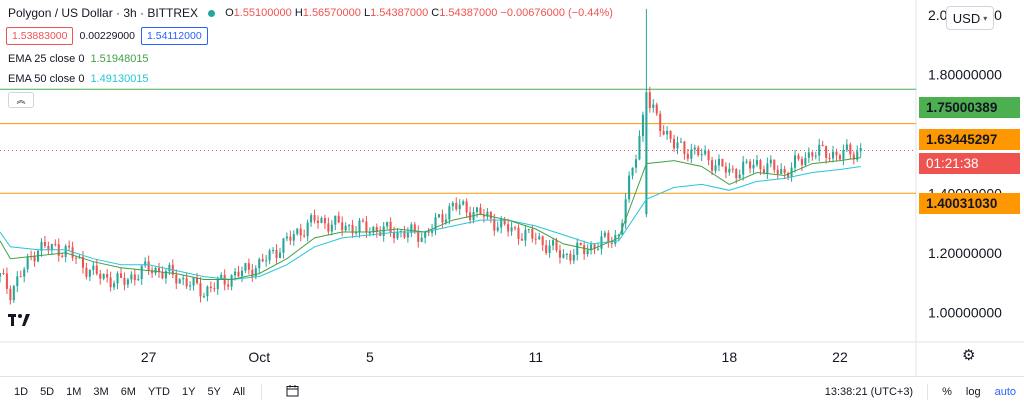 Image resolution: width=1024 pixels, height=406 pixels. What do you see at coordinates (969, 203) in the screenshot?
I see `price-tag-orange-bottom: 1.40031030` at bounding box center [969, 203].